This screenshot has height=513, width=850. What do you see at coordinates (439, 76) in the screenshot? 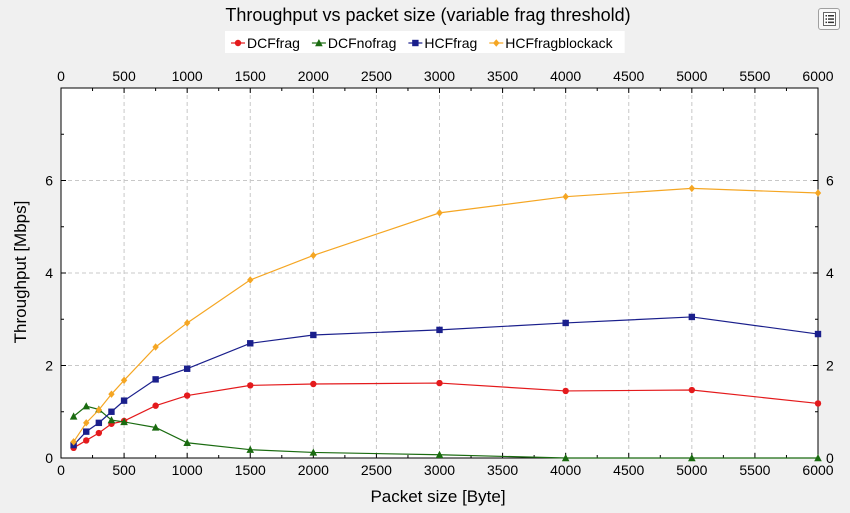
I see `x-tick-label-top: 3000` at bounding box center [439, 76].